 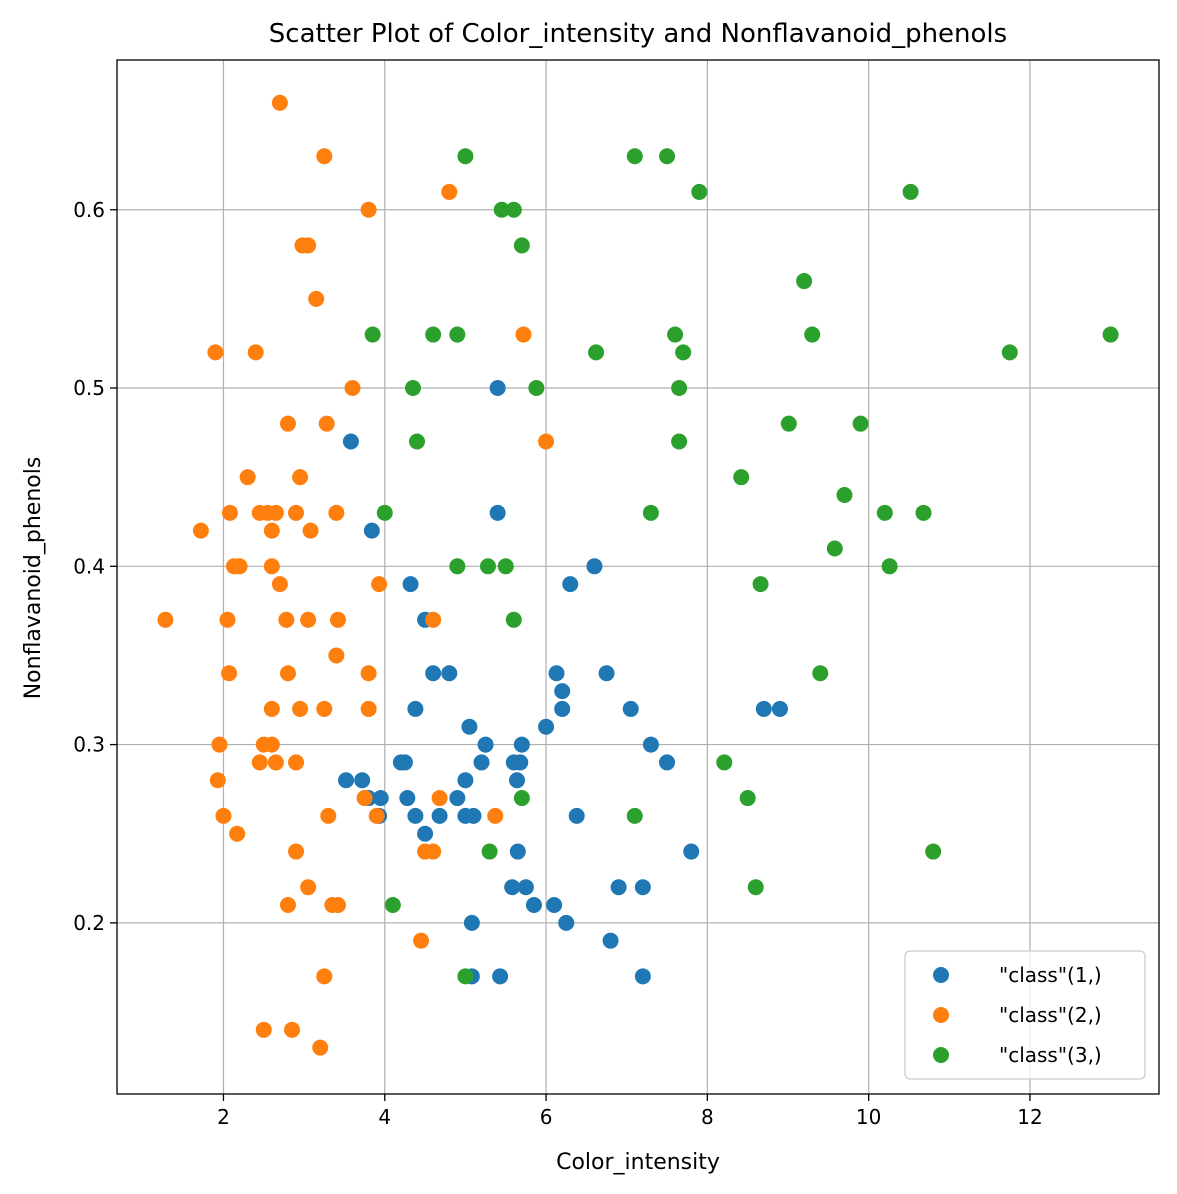 What do you see at coordinates (223, 1117) in the screenshot?
I see `x-tick-label: 2` at bounding box center [223, 1117].